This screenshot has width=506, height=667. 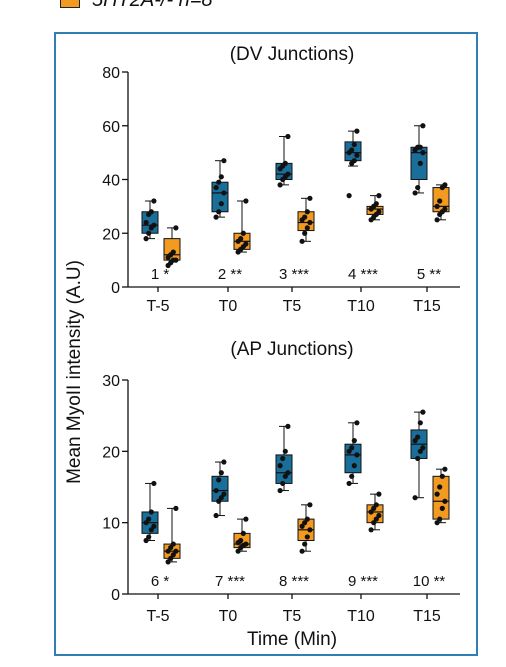 What do you see at coordinates (157, 306) in the screenshot?
I see `x-tick-label: T-5` at bounding box center [157, 306].